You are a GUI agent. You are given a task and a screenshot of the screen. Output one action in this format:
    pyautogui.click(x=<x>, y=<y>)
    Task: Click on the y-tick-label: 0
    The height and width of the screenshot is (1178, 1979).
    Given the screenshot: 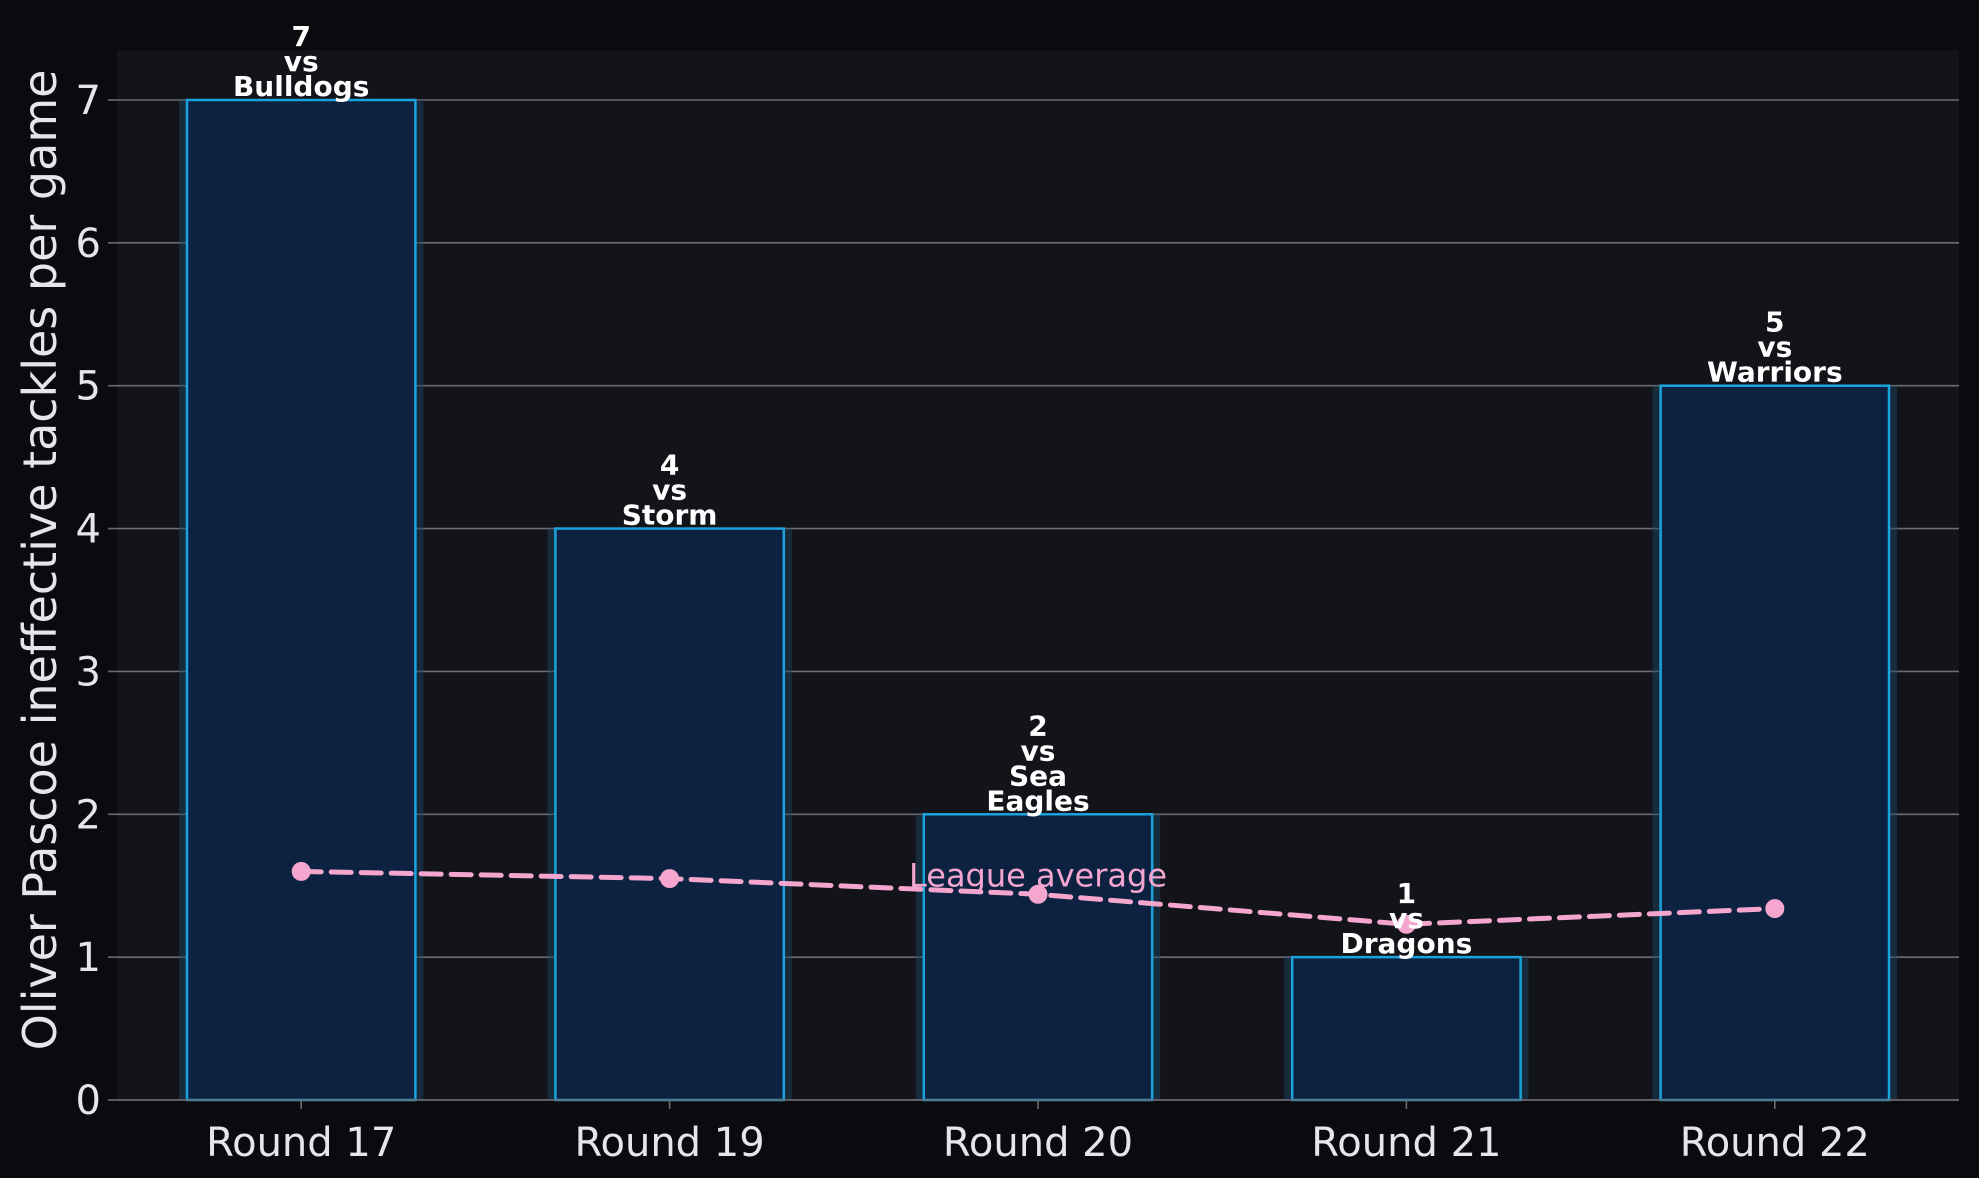 What is the action you would take?
    pyautogui.click(x=88, y=1101)
    